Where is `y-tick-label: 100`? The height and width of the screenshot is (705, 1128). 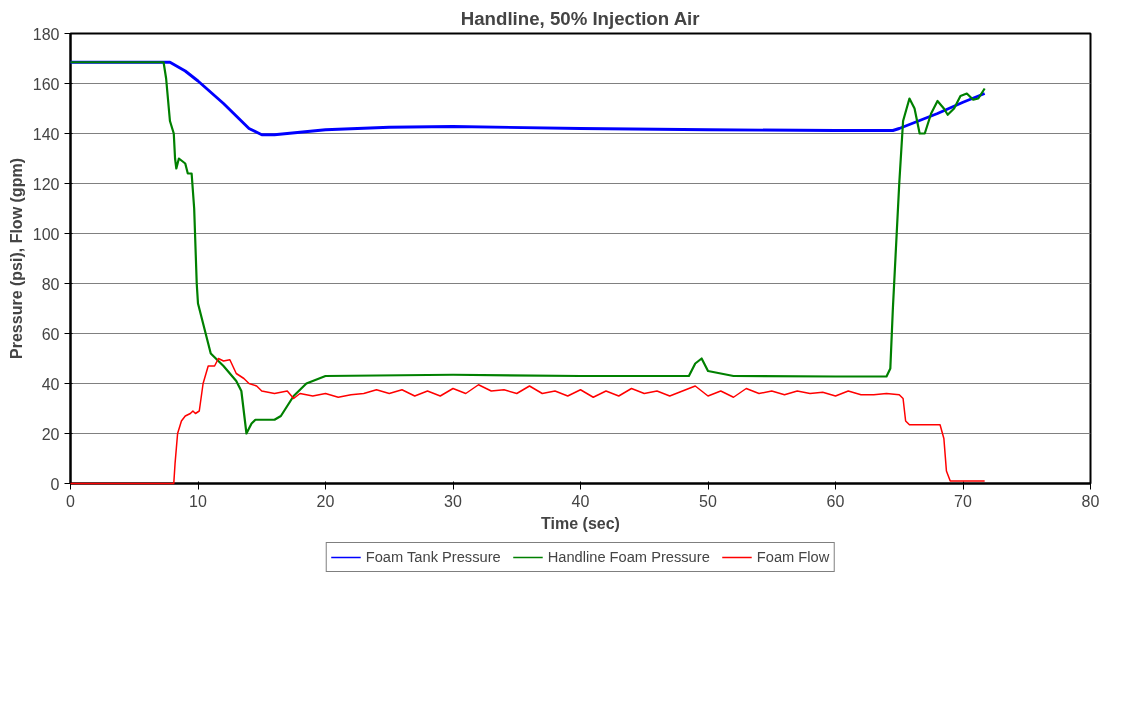 y-tick-label: 100 is located at coordinates (46, 234).